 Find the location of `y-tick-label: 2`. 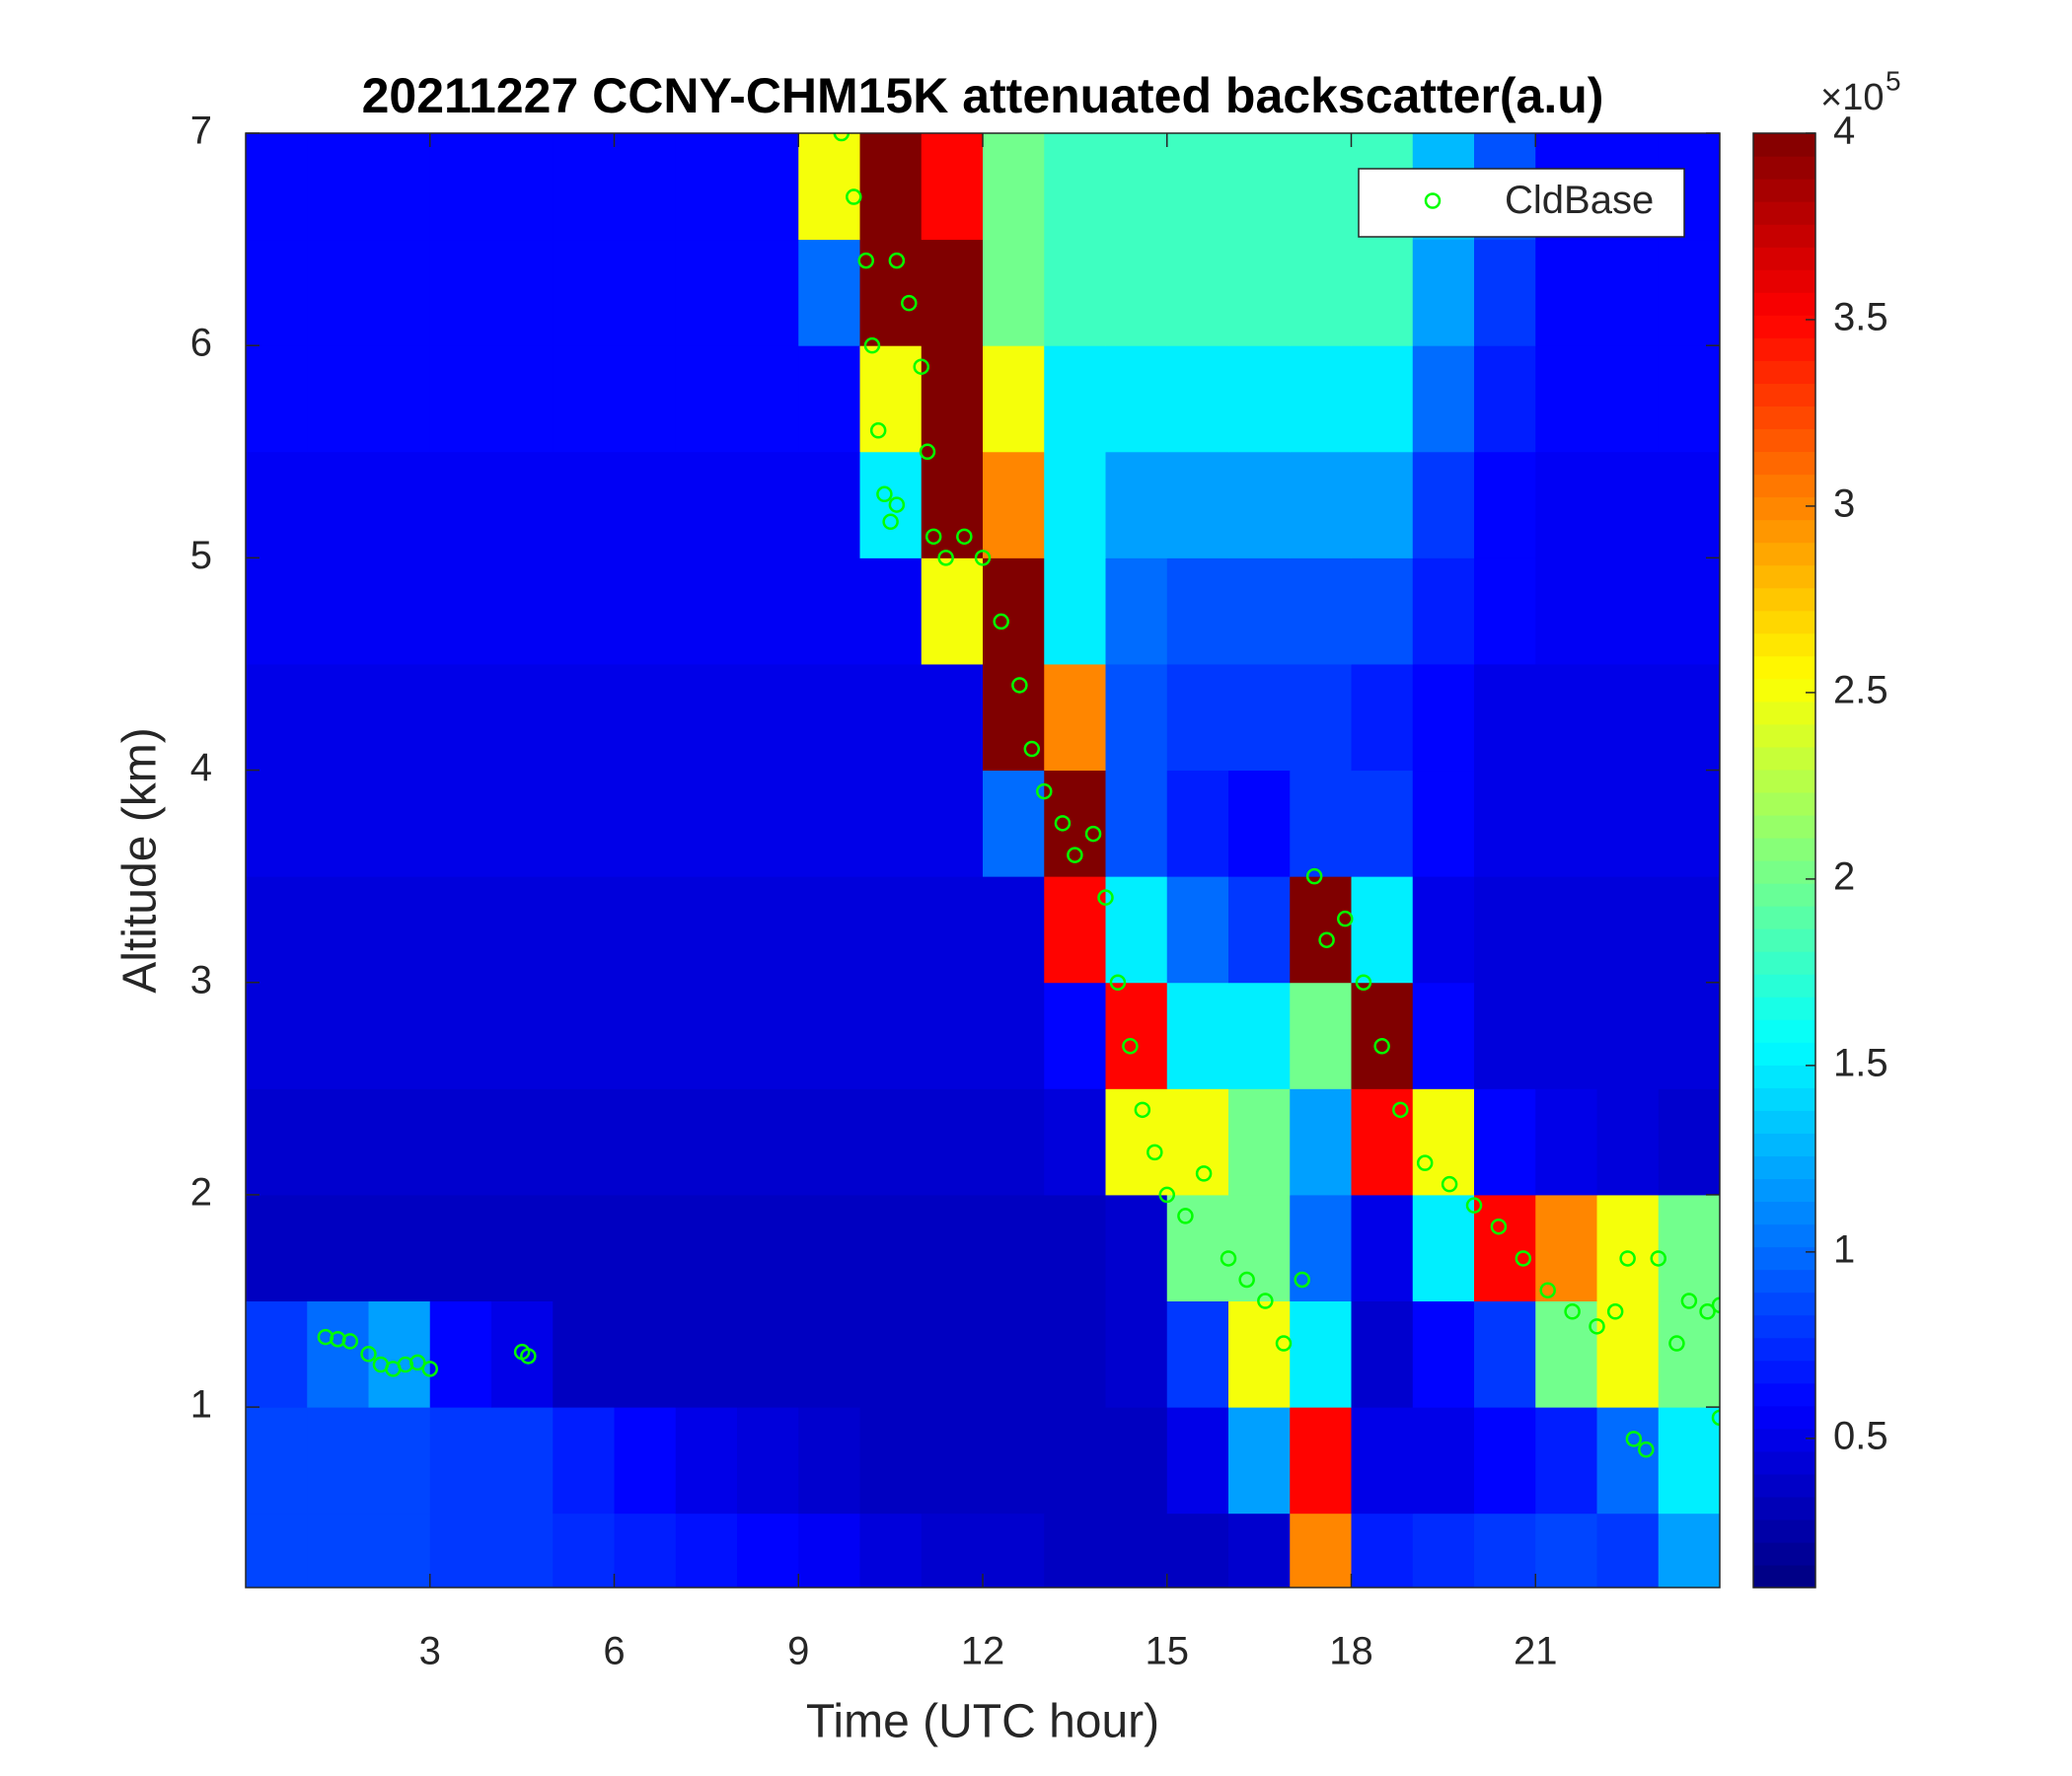

y-tick-label: 2 is located at coordinates (201, 1192).